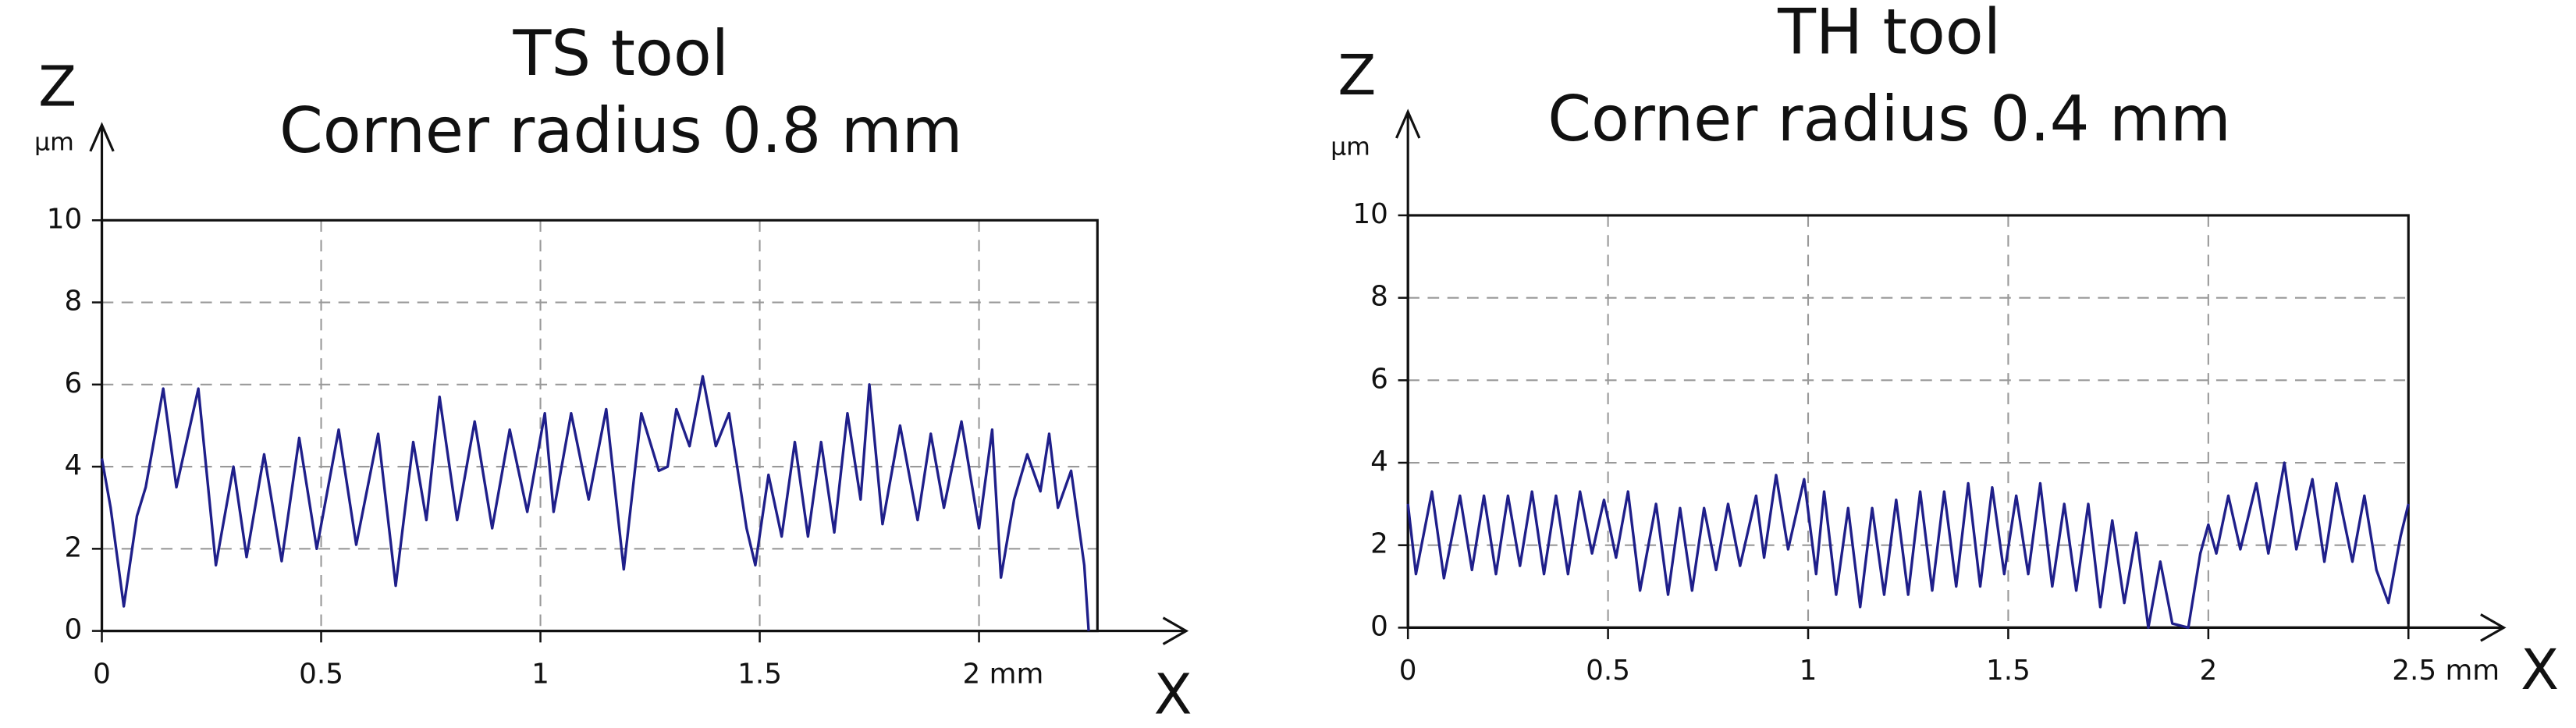  I want to click on chart-title: TH tool, so click(1889, 34).